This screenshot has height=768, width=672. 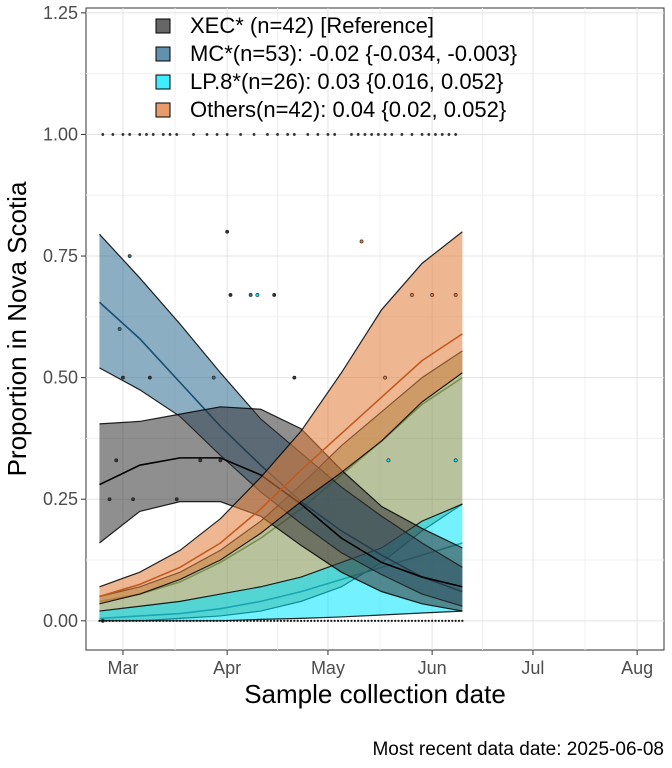 I want to click on legend-label-others: Others(n=42): 0.04 {0.02, 0.052}, so click(x=348, y=109).